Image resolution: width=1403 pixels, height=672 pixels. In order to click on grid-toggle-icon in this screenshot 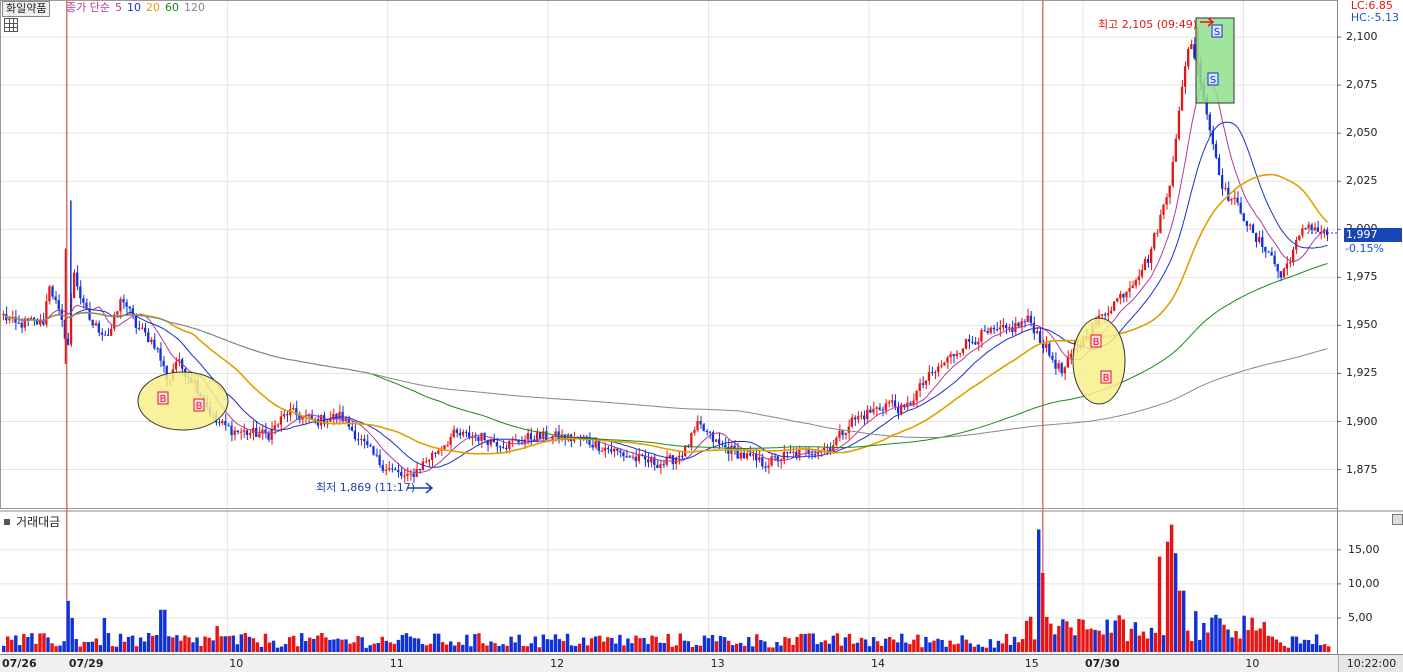, I will do `click(11, 25)`.